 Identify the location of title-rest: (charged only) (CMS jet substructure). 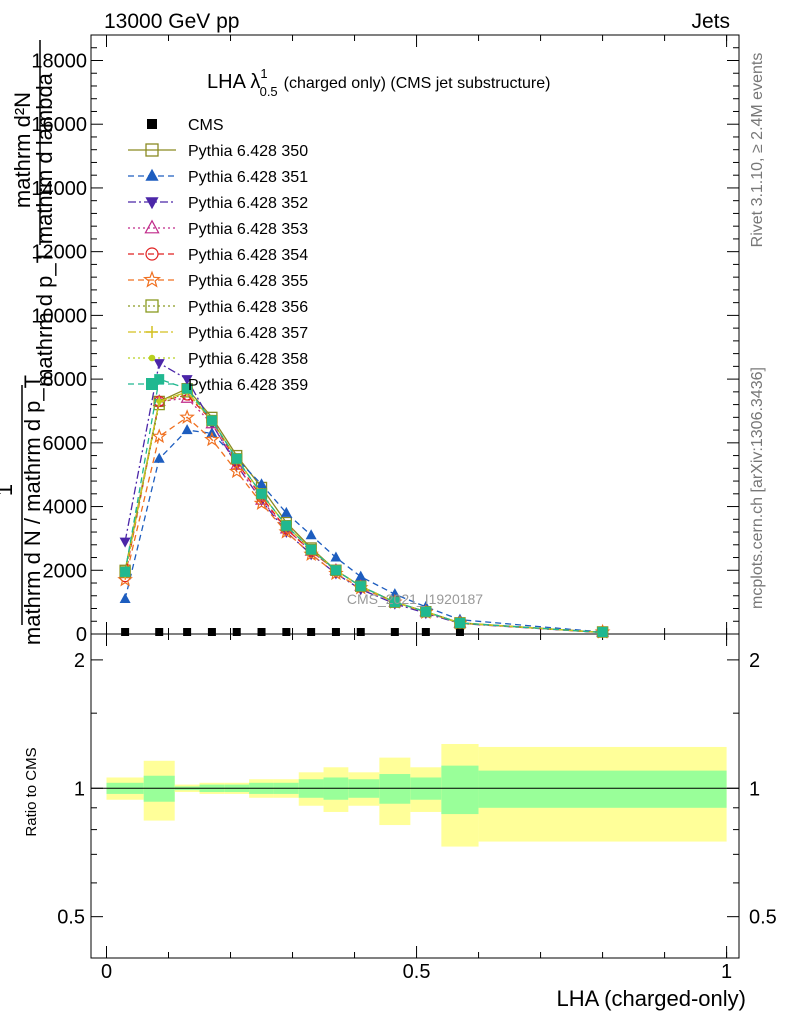
(417, 83).